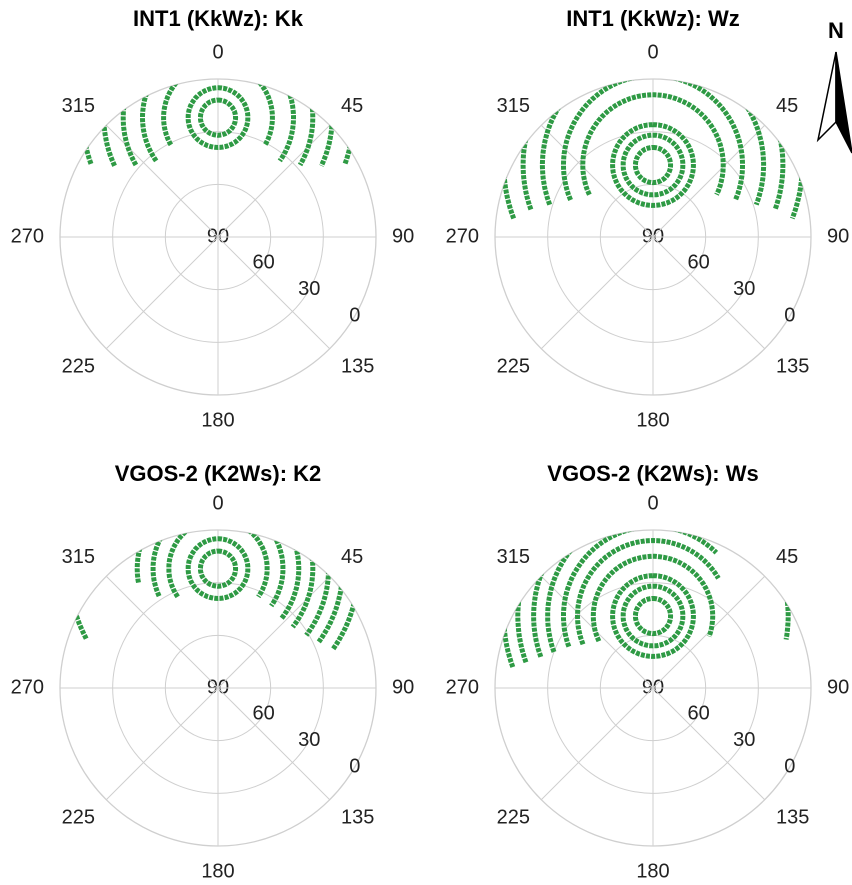 This screenshot has height=885, width=852. I want to click on north-arrow: N, so click(834, 86).